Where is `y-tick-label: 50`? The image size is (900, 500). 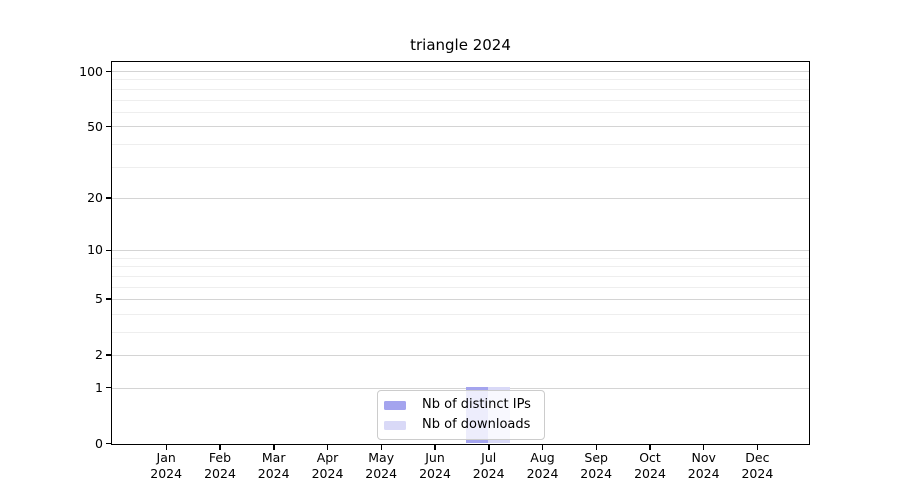 y-tick-label: 50 is located at coordinates (95, 126).